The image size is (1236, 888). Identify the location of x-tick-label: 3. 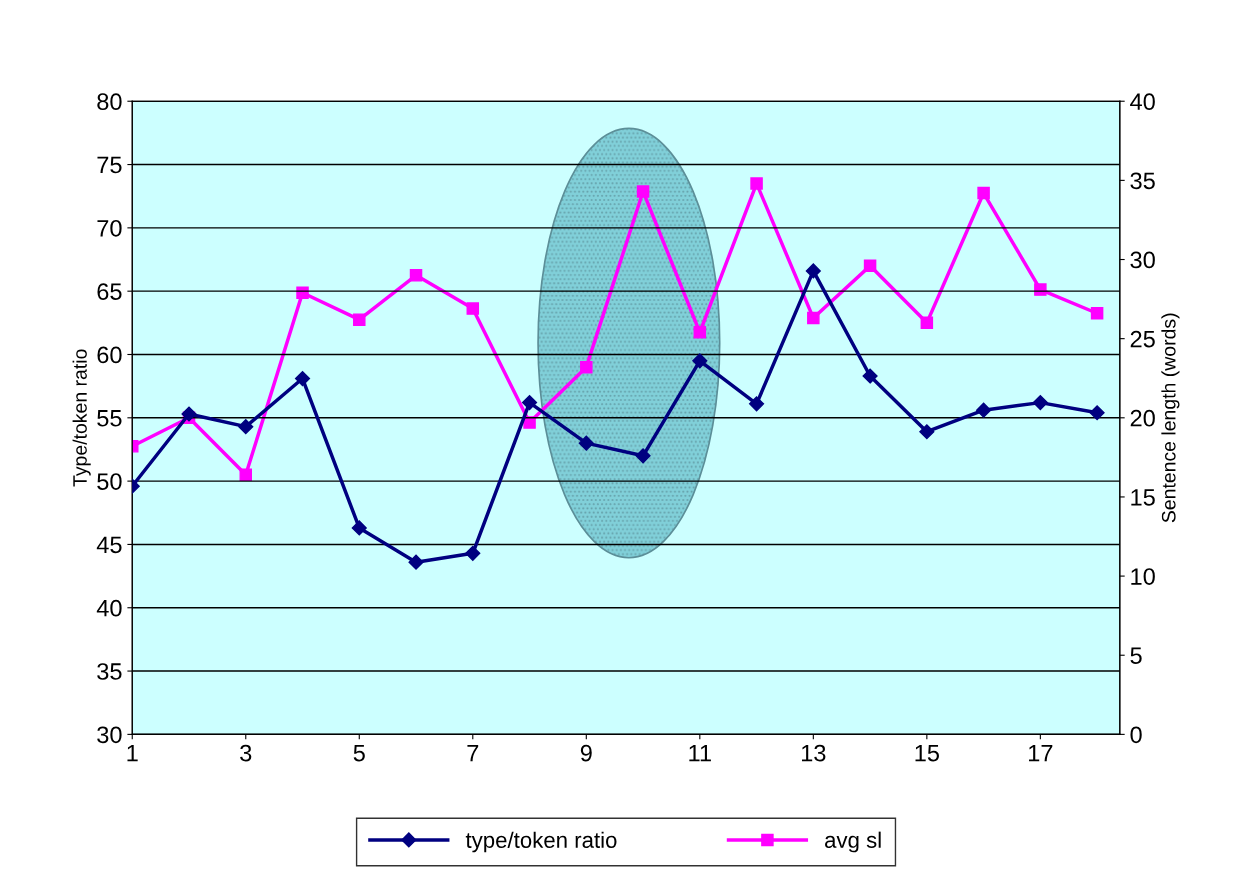
(246, 753).